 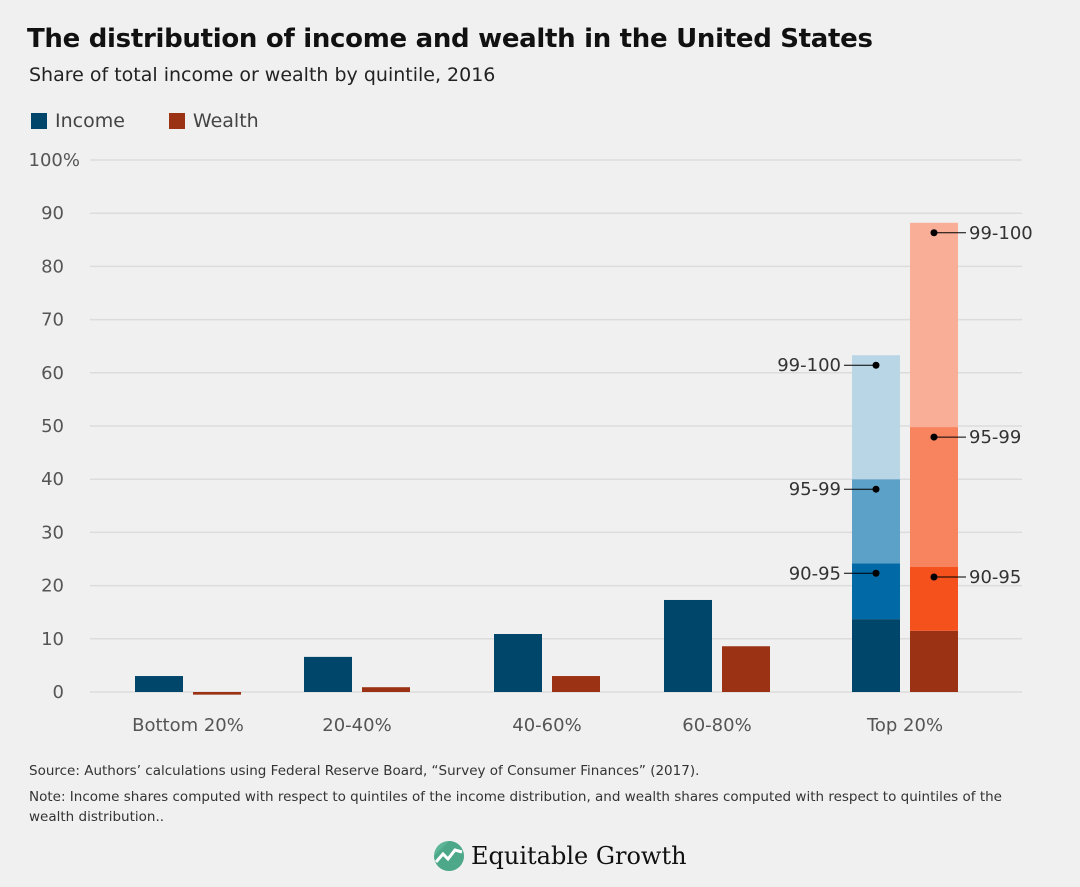 I want to click on y-tick-label: 70, so click(x=52, y=320).